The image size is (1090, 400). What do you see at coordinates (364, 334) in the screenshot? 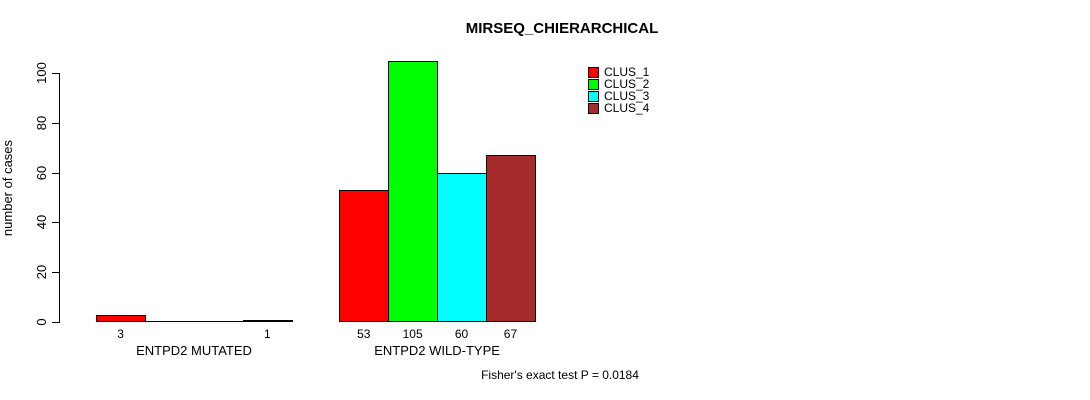
I see `bar-value-label: 53` at bounding box center [364, 334].